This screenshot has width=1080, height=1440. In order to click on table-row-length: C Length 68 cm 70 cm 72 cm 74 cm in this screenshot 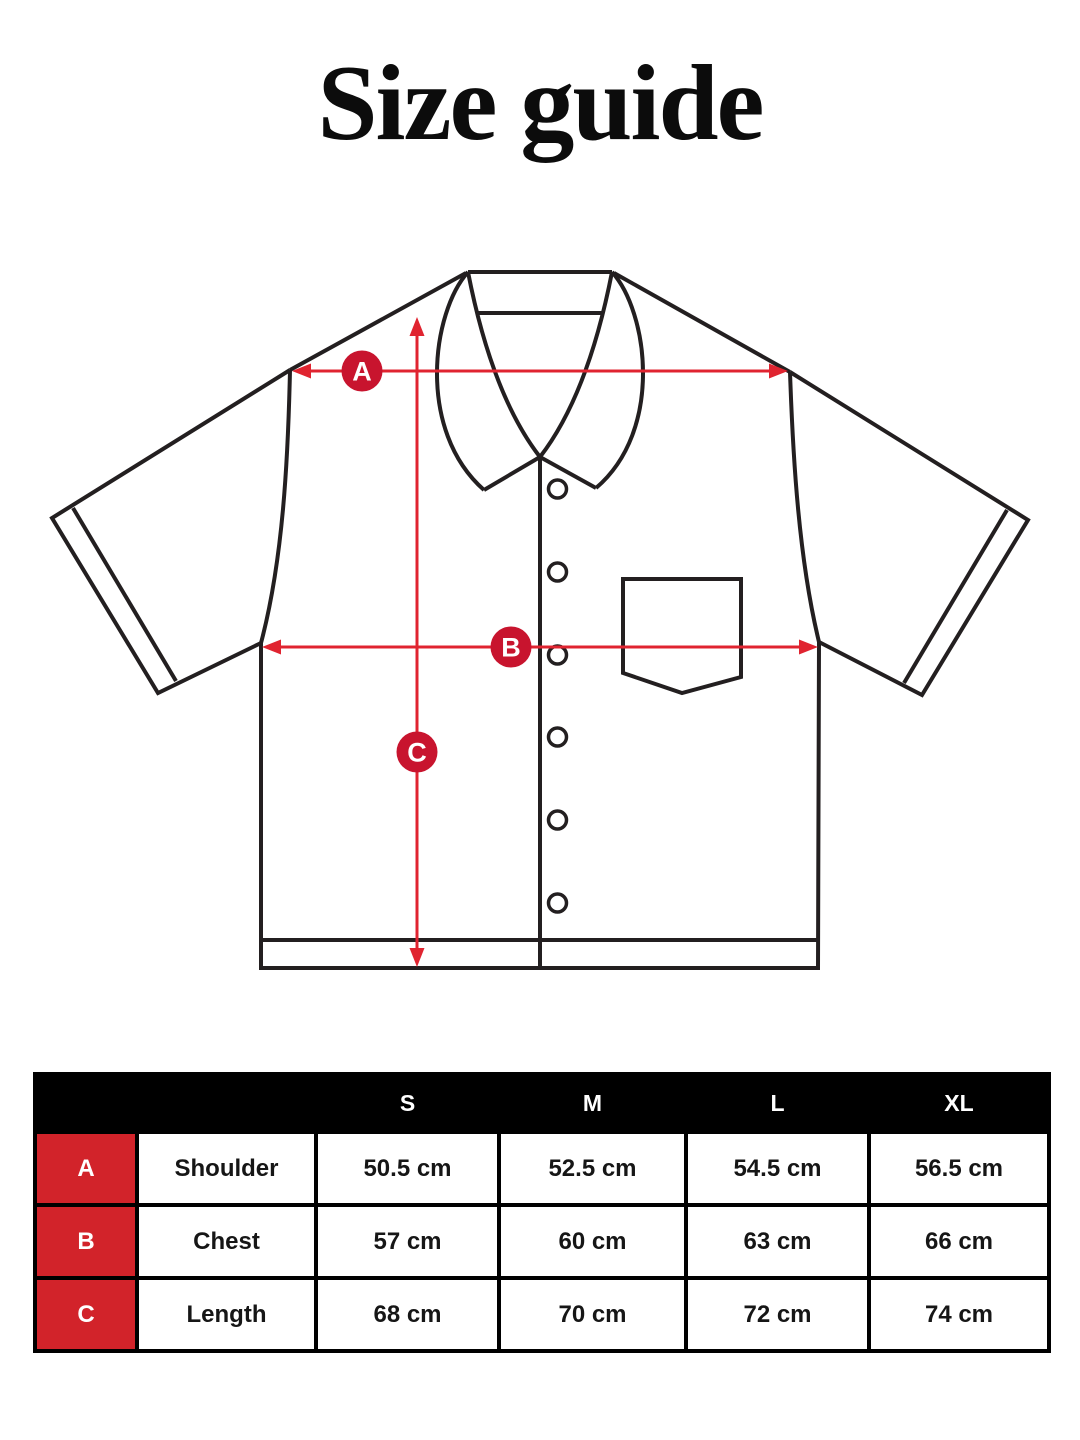, I will do `click(542, 1314)`.